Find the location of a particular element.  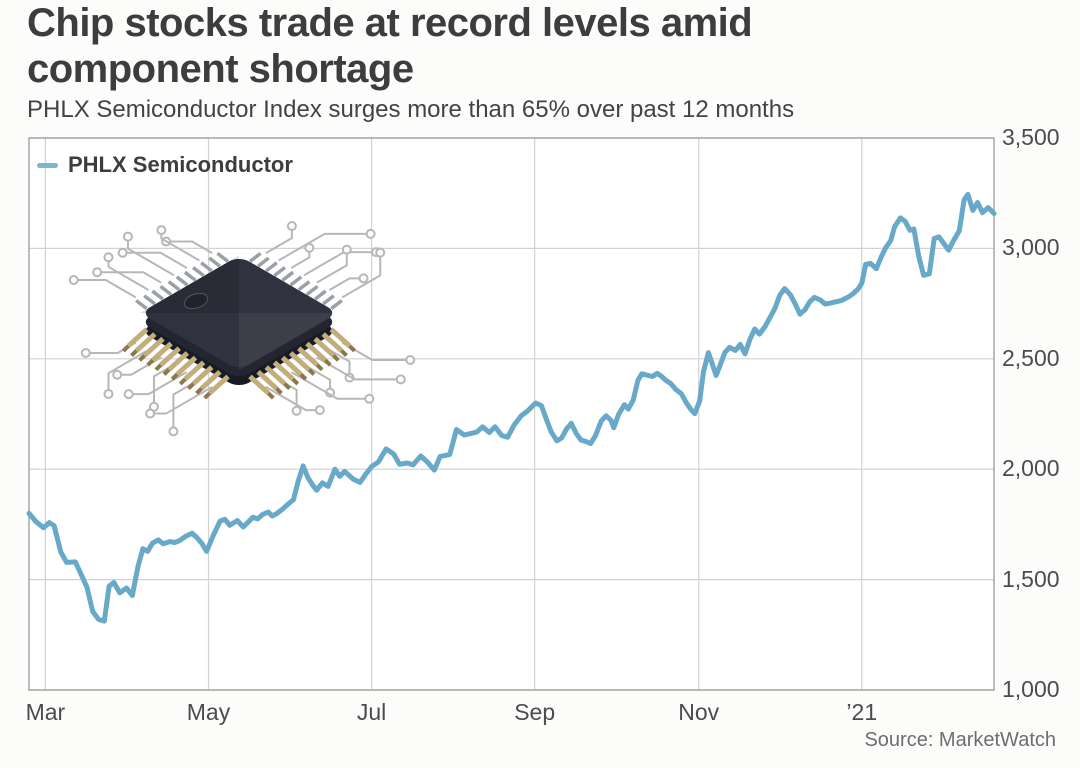

source-label: Source: MarketWatch is located at coordinates (960, 740).